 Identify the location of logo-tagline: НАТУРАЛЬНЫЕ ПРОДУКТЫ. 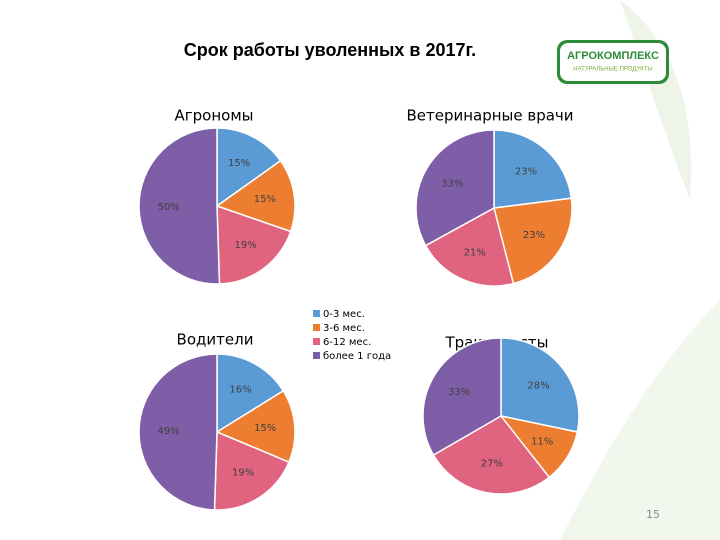
(612, 70).